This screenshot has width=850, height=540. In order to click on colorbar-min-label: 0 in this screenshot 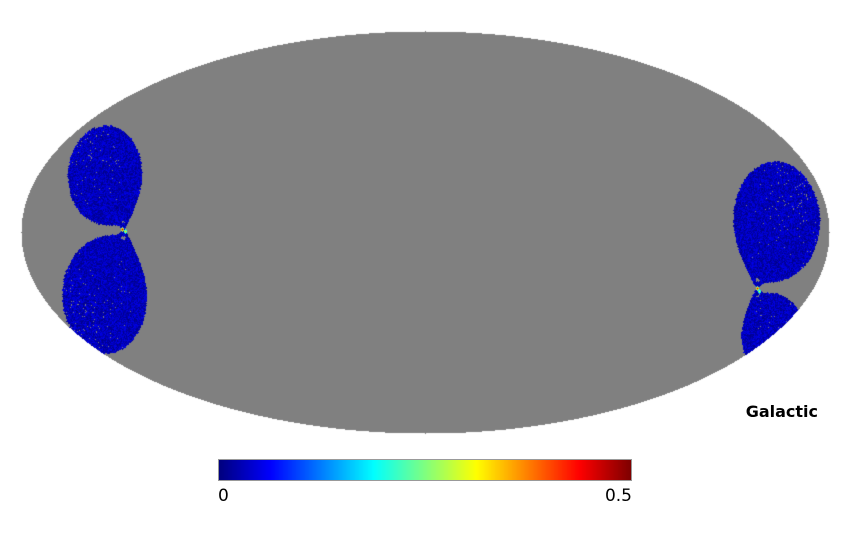, I will do `click(223, 496)`.